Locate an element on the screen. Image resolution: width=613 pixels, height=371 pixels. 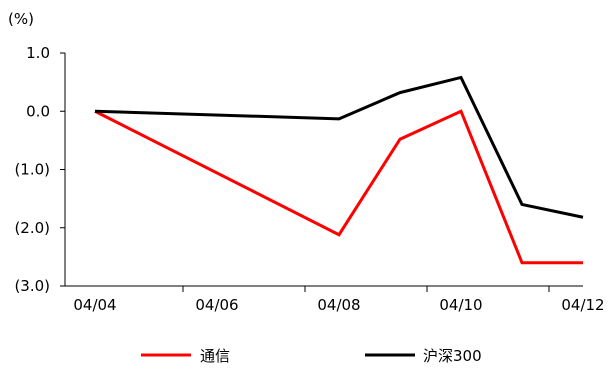
y-tick-label: 0.0 is located at coordinates (38, 111).